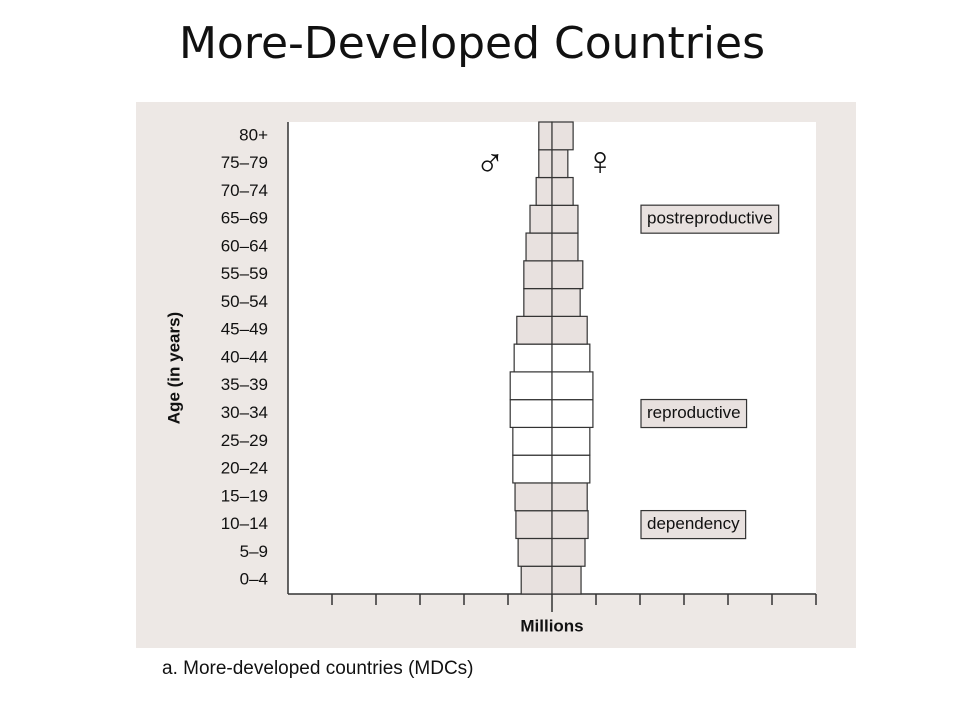 The height and width of the screenshot is (720, 960). What do you see at coordinates (244, 412) in the screenshot?
I see `y-tick-label: 30–34` at bounding box center [244, 412].